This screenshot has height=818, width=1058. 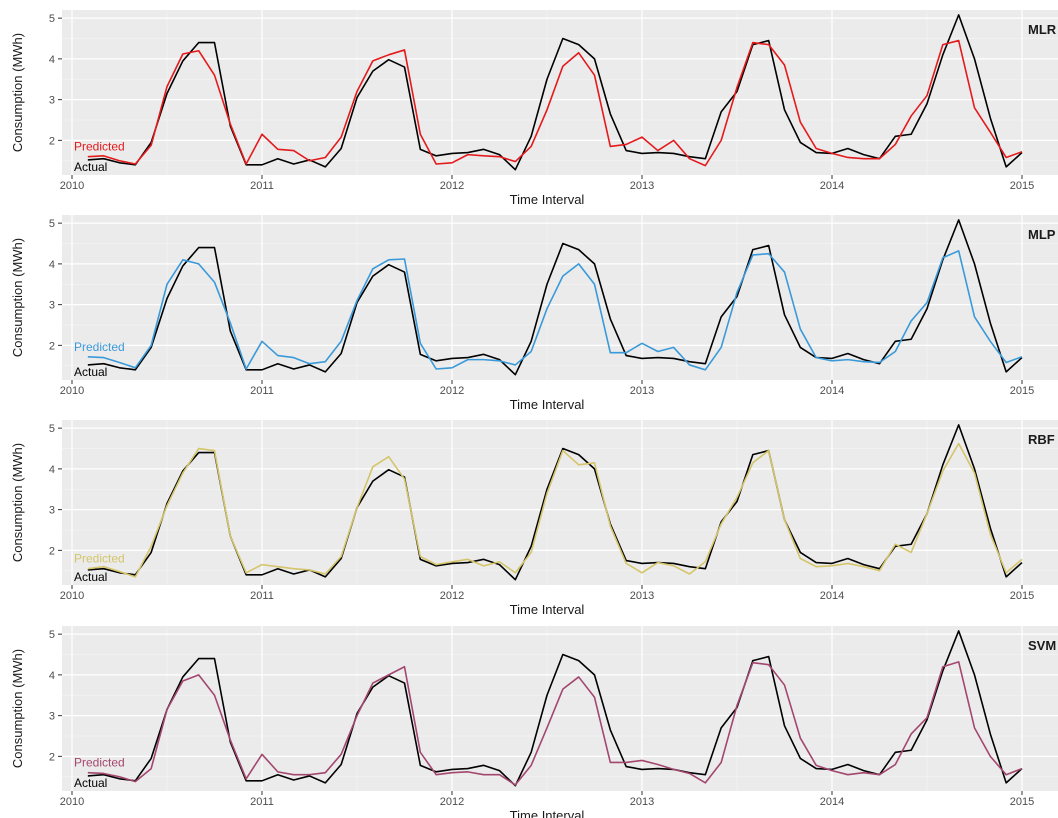 What do you see at coordinates (1042, 645) in the screenshot?
I see `model-label: SVM` at bounding box center [1042, 645].